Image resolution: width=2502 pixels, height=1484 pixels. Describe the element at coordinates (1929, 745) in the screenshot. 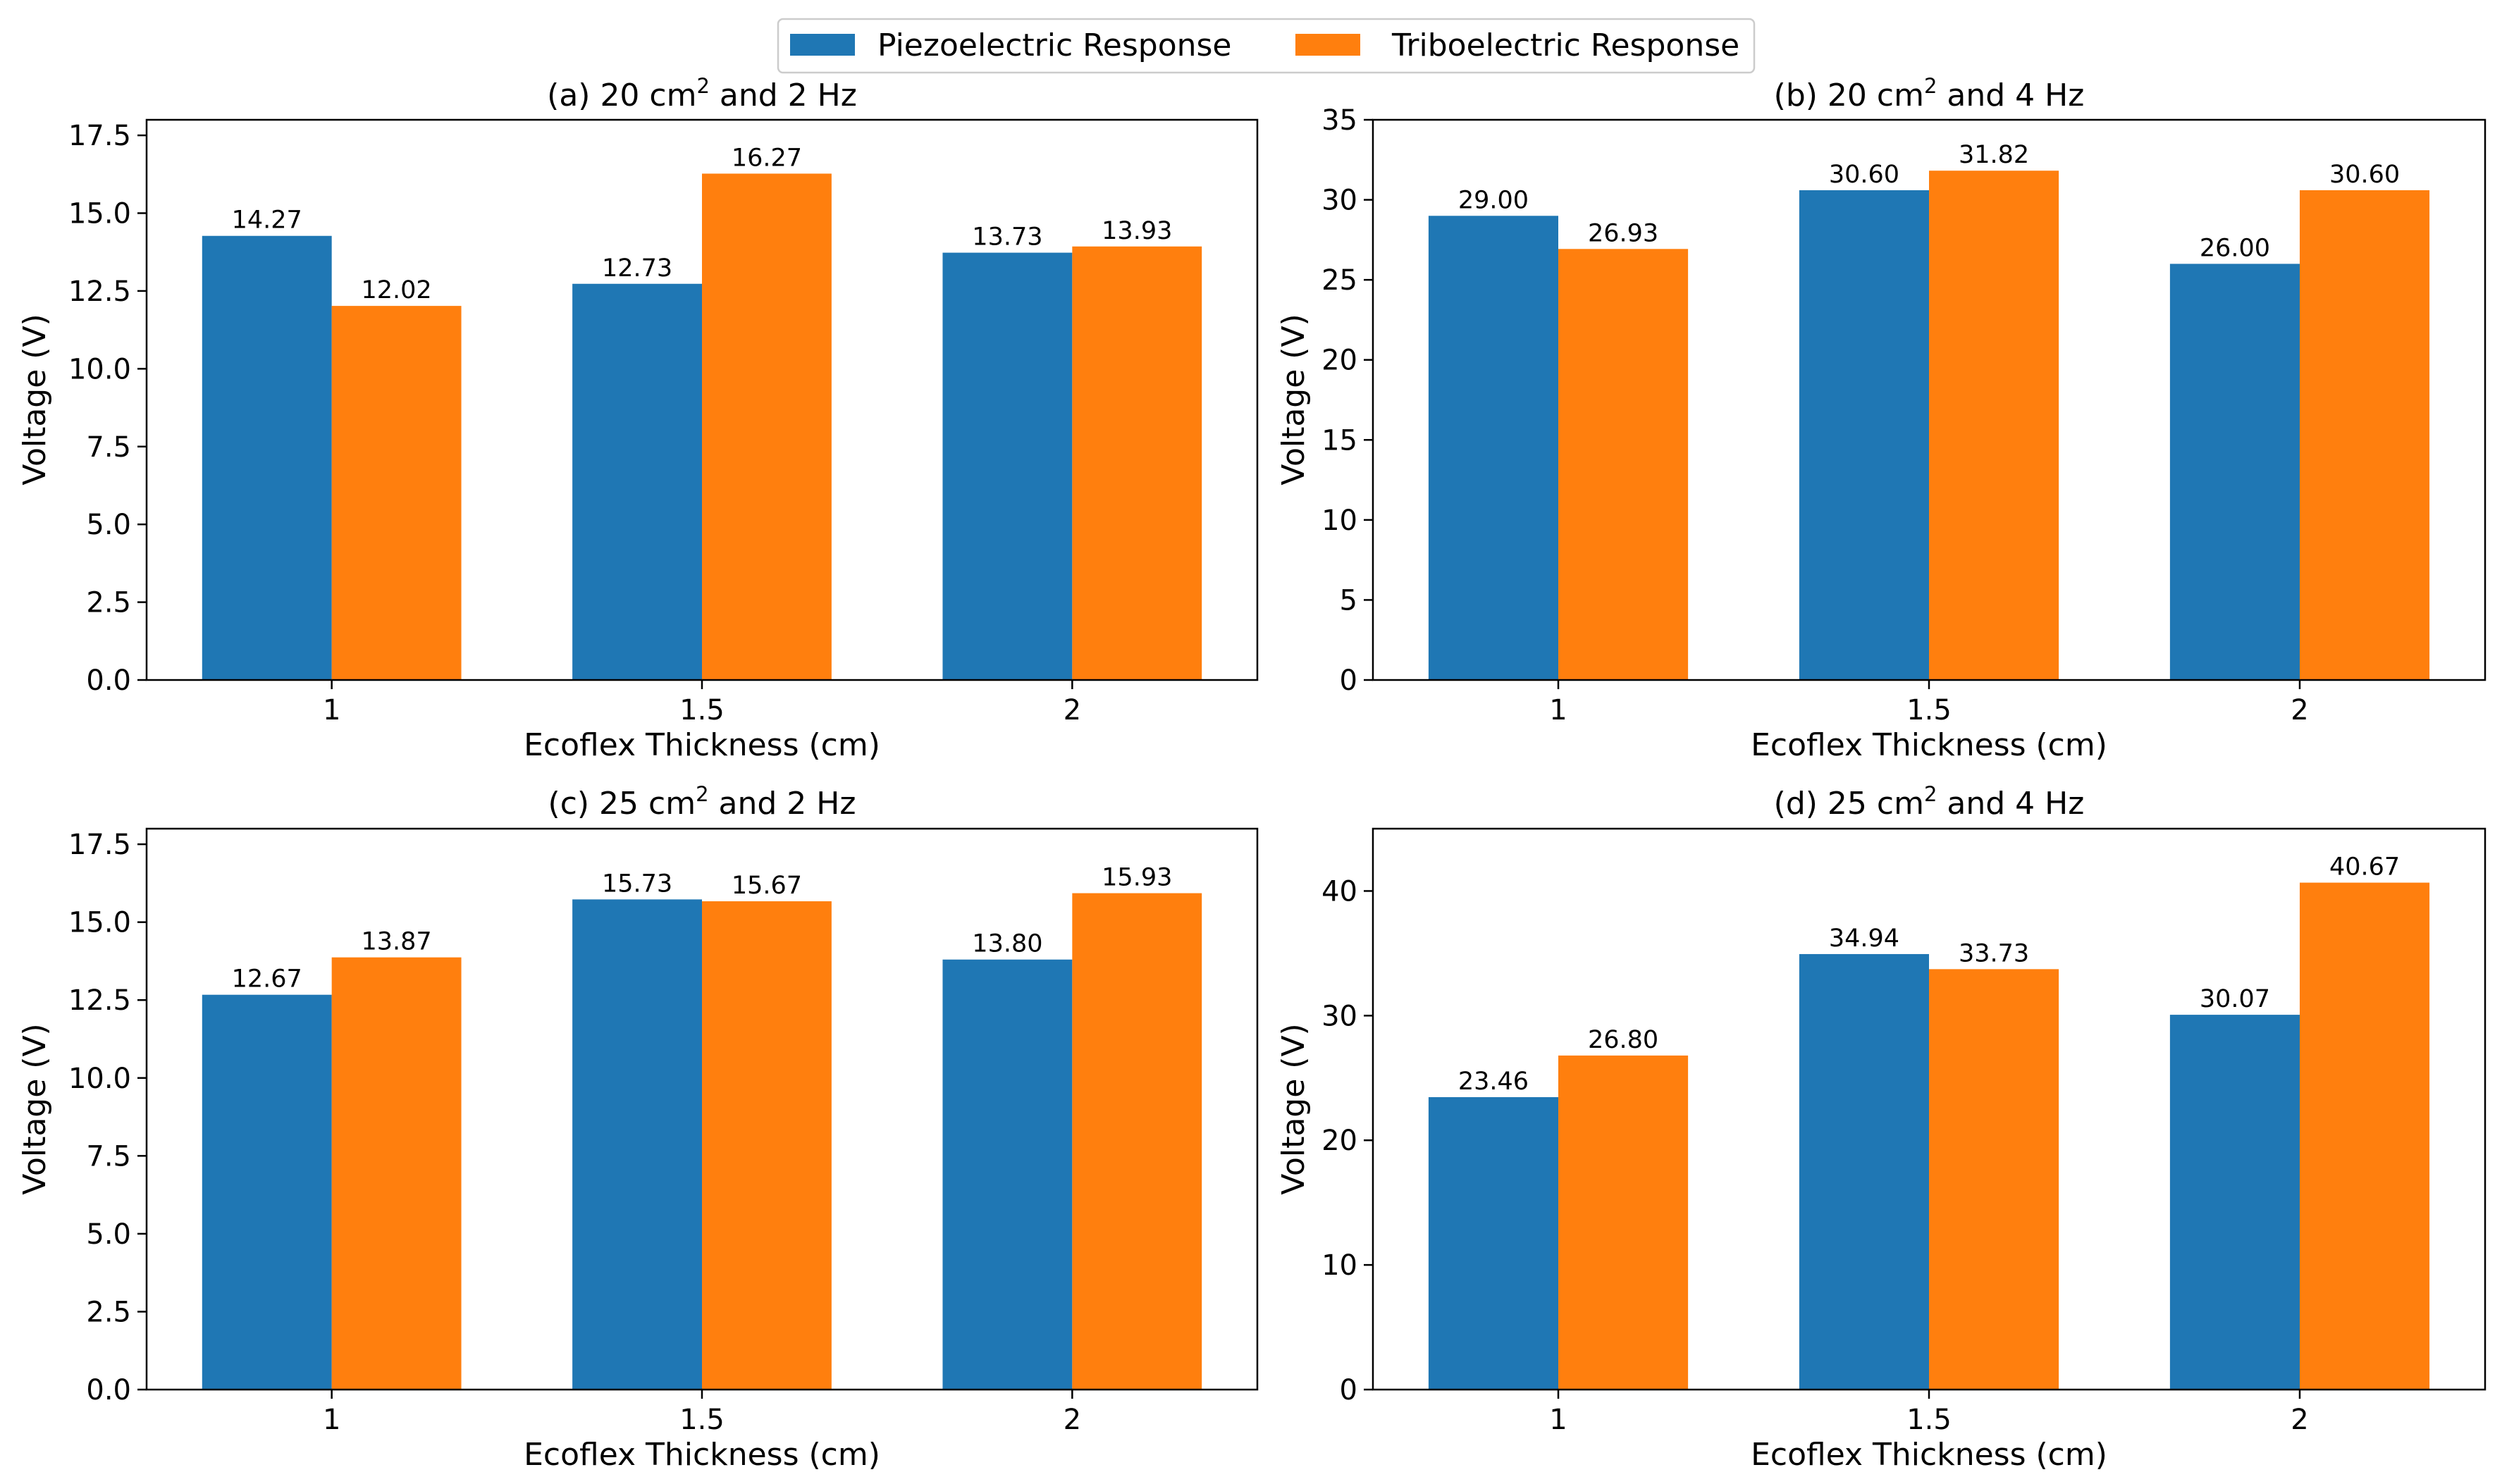

I see `subplot-b-xlabel: Ecoflex Thickness (cm)` at that location.